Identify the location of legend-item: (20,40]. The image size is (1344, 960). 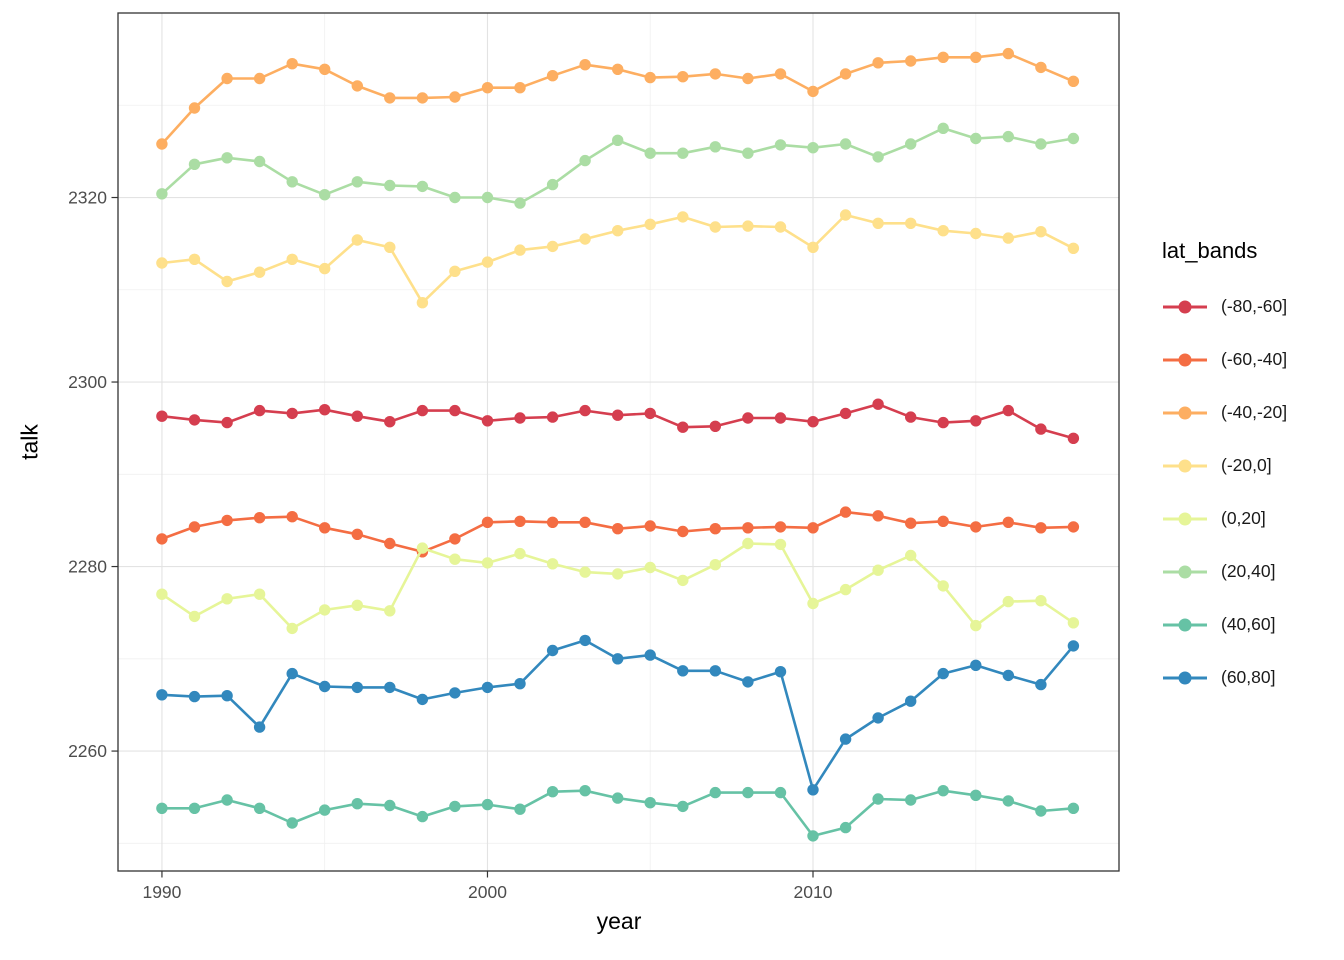
(1224, 571).